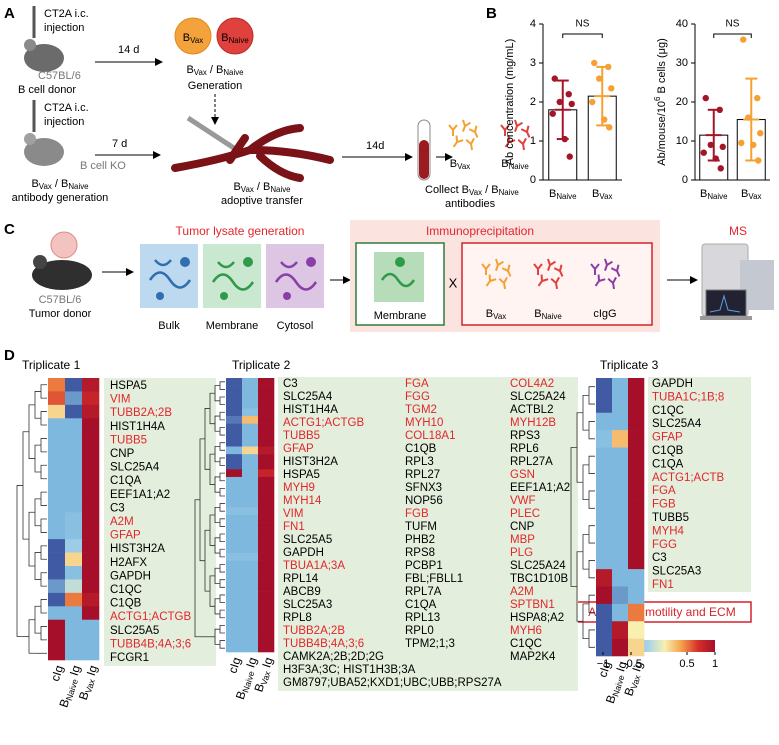  Describe the element at coordinates (533, 180) in the screenshot. I see `y-tick-label: 0` at that location.